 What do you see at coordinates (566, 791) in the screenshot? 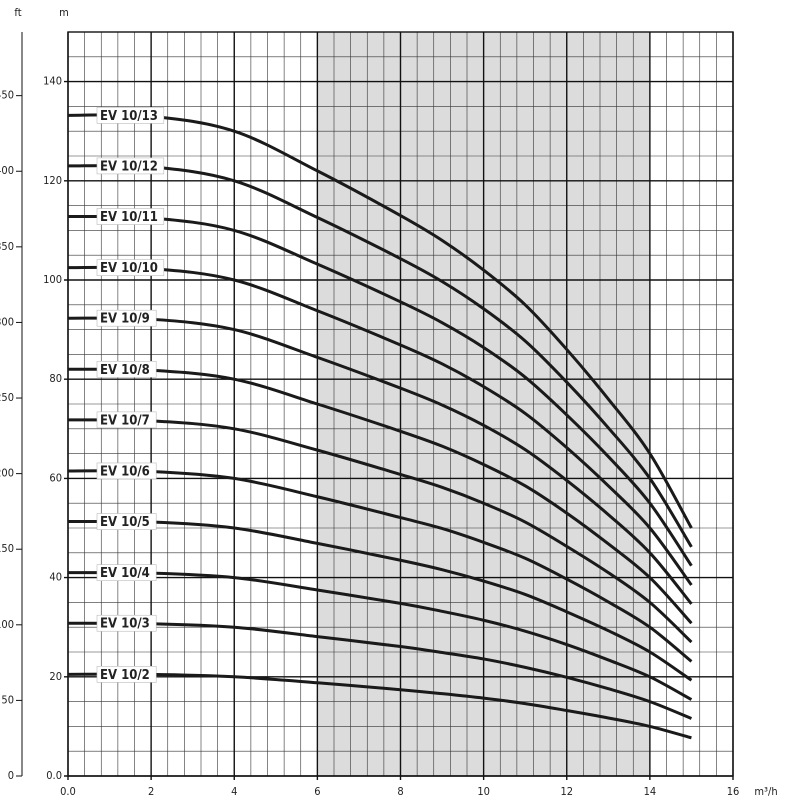
I see `x-tick-label: 12` at bounding box center [566, 791].